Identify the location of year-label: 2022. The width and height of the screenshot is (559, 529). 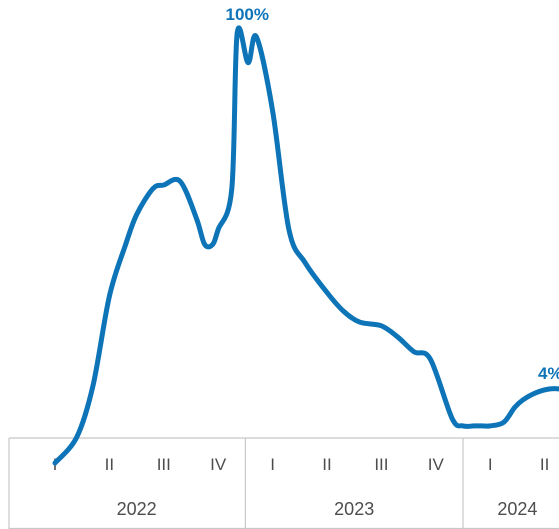
(137, 509).